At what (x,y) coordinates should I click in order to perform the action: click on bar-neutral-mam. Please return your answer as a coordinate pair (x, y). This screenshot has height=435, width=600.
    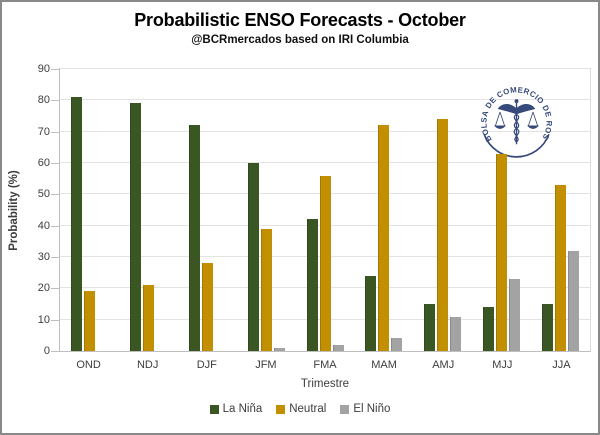
    Looking at the image, I should click on (384, 238).